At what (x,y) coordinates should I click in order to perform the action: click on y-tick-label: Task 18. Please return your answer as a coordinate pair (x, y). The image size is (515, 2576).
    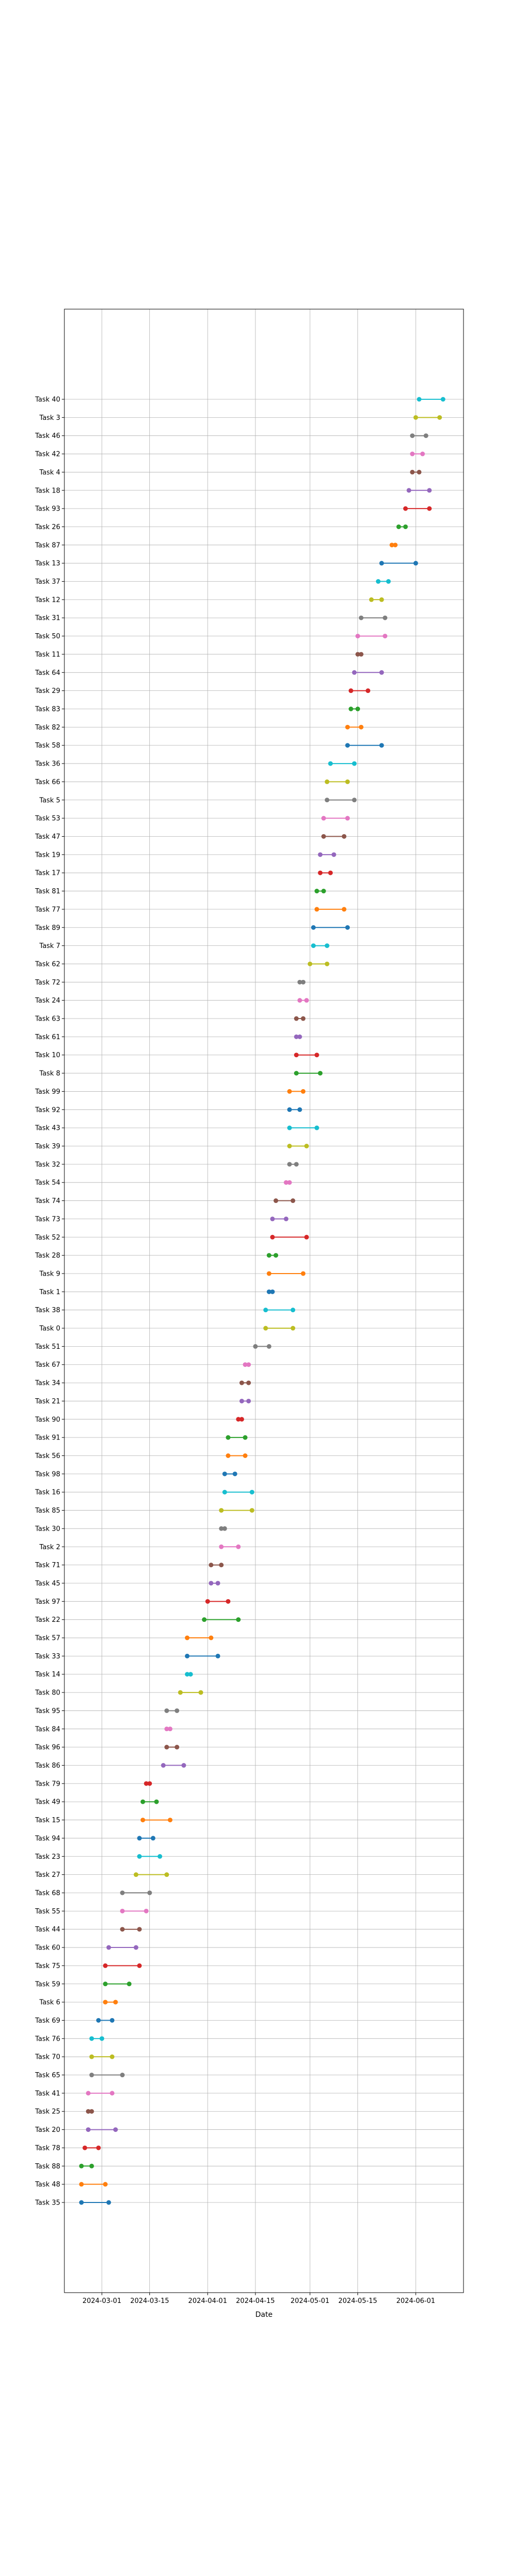
    Looking at the image, I should click on (47, 491).